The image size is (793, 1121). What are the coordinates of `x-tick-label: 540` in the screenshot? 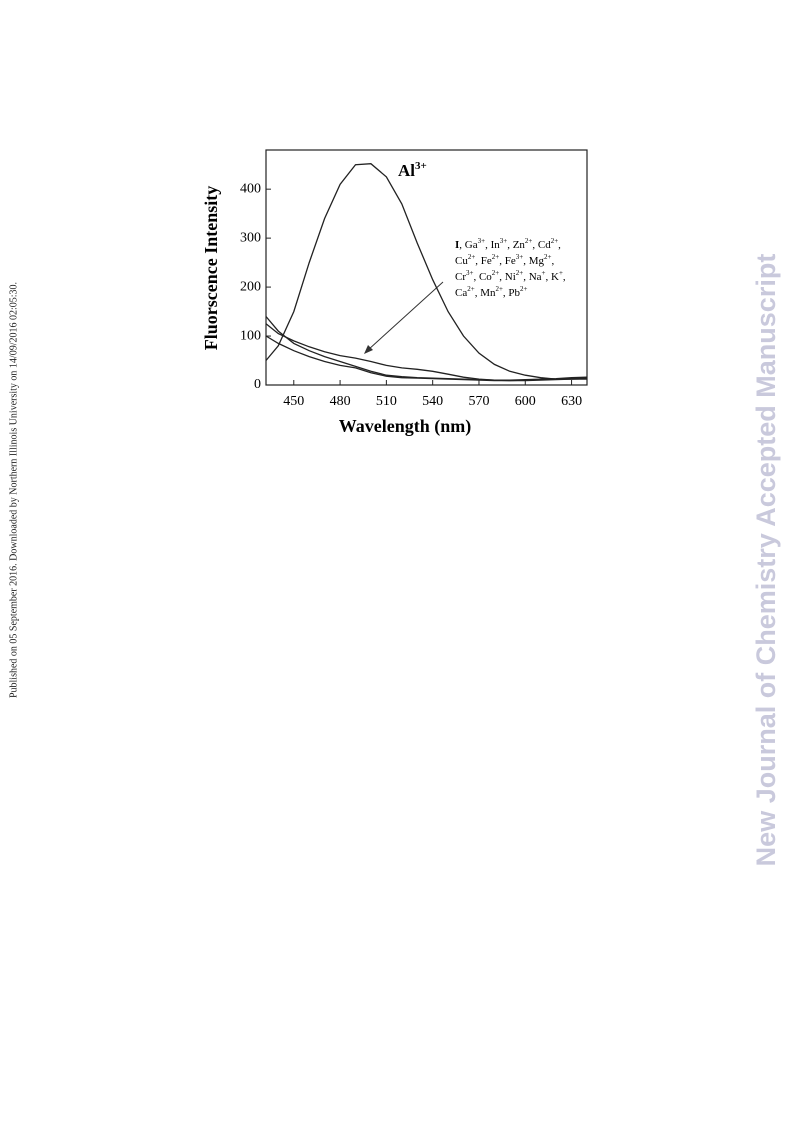 It's located at (432, 401).